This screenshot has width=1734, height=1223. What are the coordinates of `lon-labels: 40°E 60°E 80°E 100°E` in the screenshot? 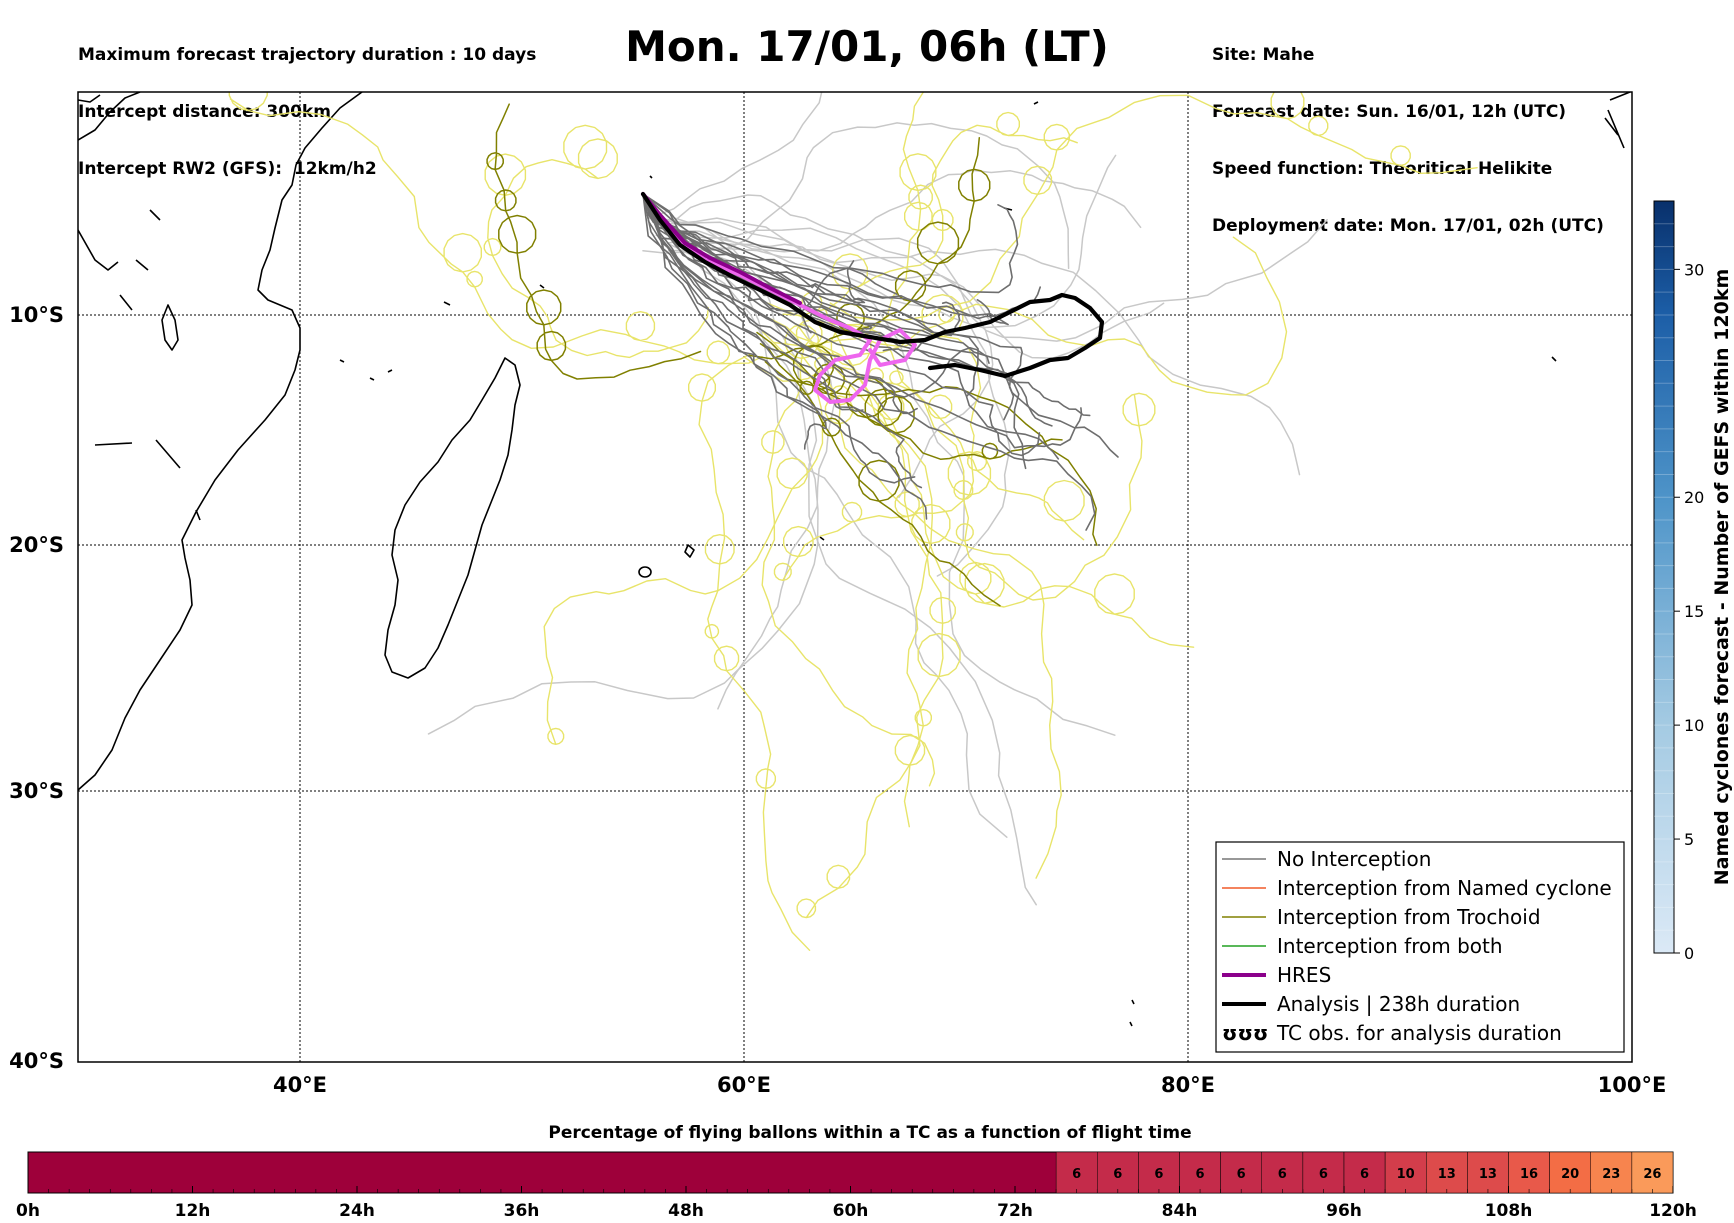 It's located at (969, 1085).